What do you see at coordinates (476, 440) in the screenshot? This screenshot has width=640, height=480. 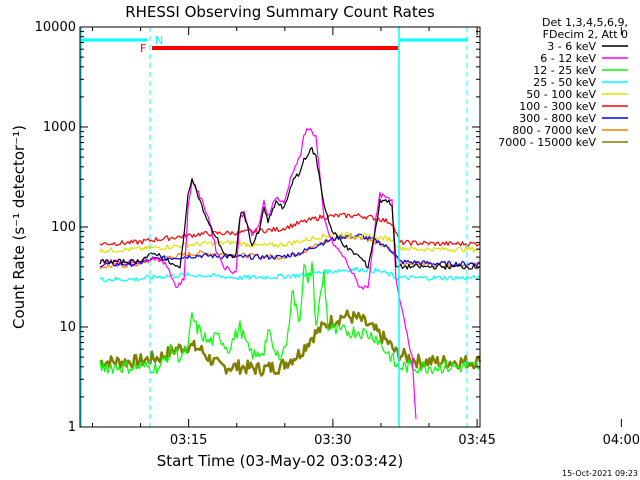 I see `x-tick-label: 03:45` at bounding box center [476, 440].